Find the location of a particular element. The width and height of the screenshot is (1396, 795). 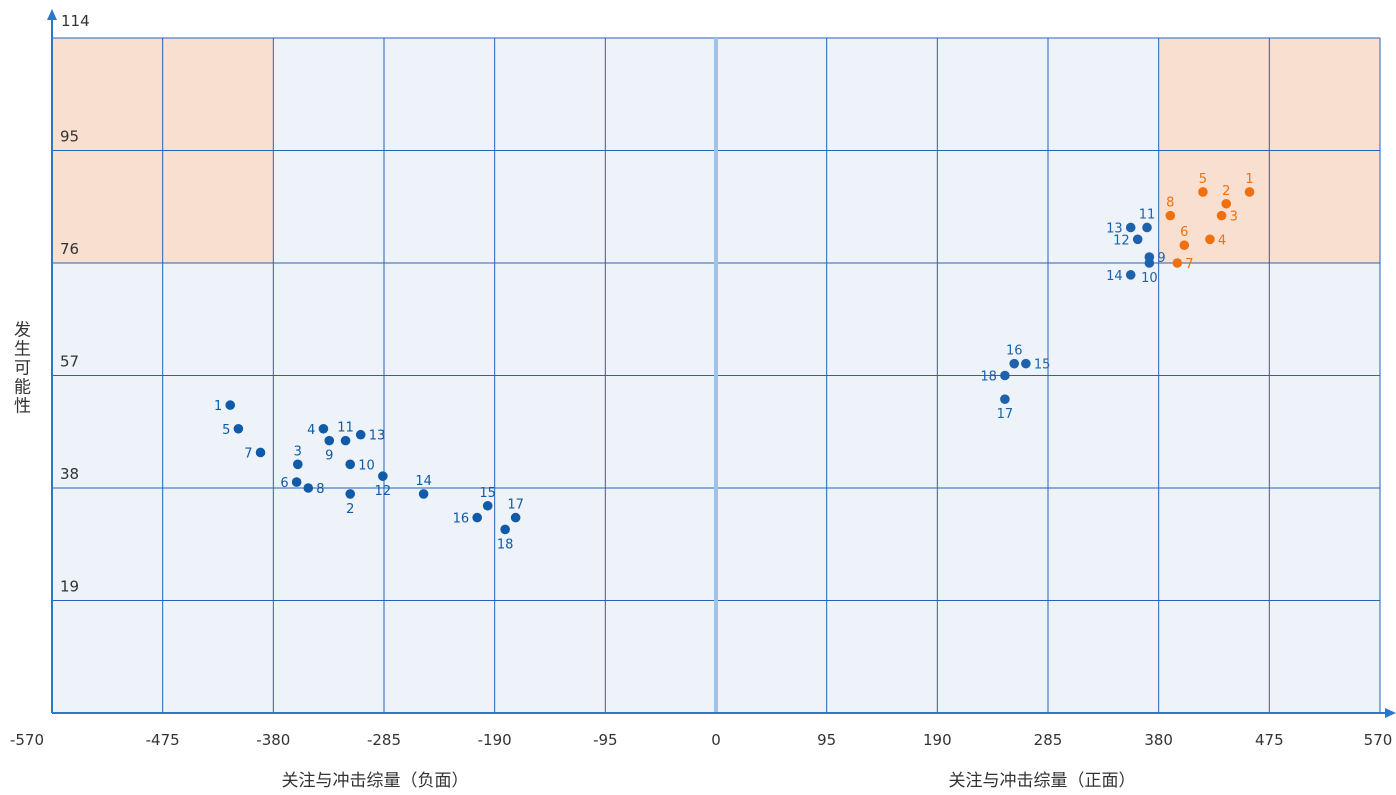

x-tick-label: -380 is located at coordinates (273, 740).